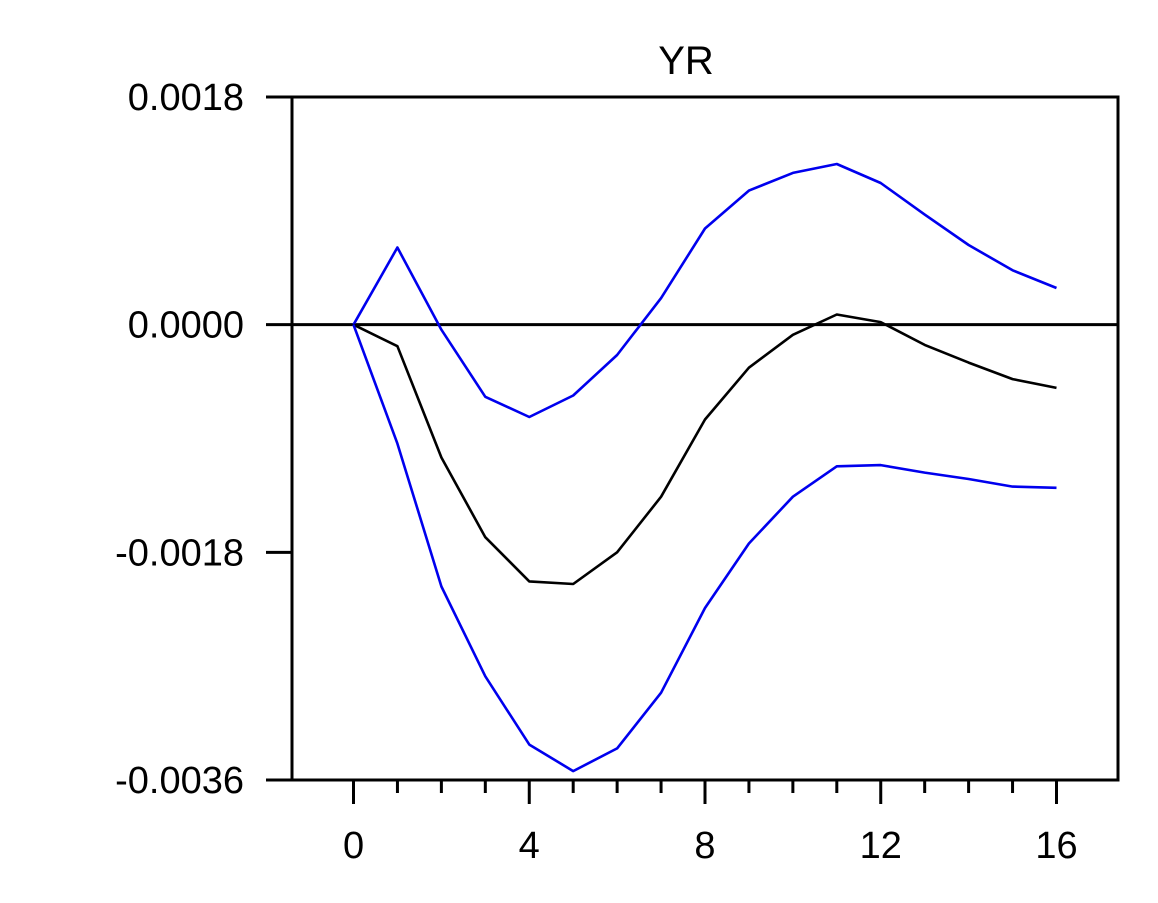 The height and width of the screenshot is (903, 1158). What do you see at coordinates (353, 846) in the screenshot?
I see `x-tick-label: 0` at bounding box center [353, 846].